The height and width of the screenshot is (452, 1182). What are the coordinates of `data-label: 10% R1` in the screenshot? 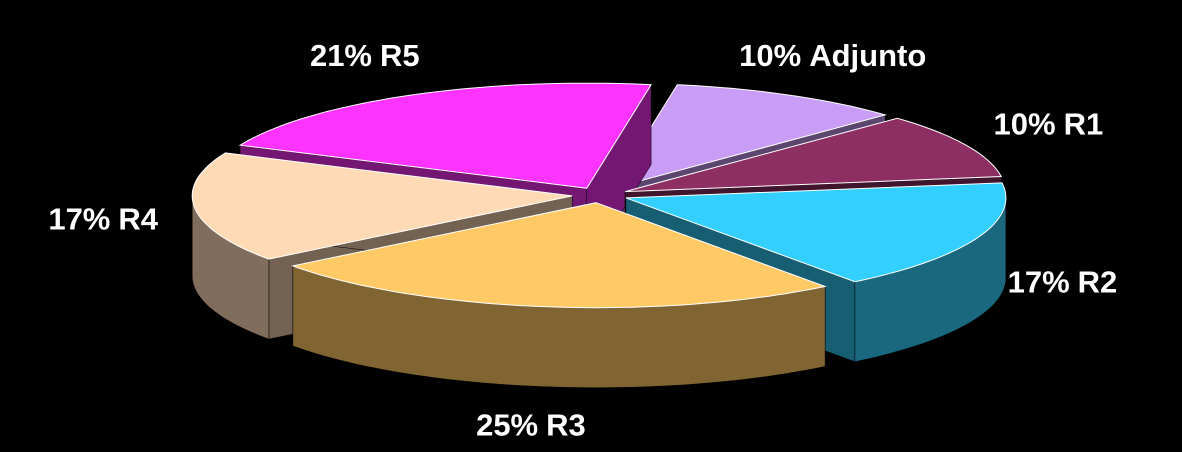 It's located at (1049, 124).